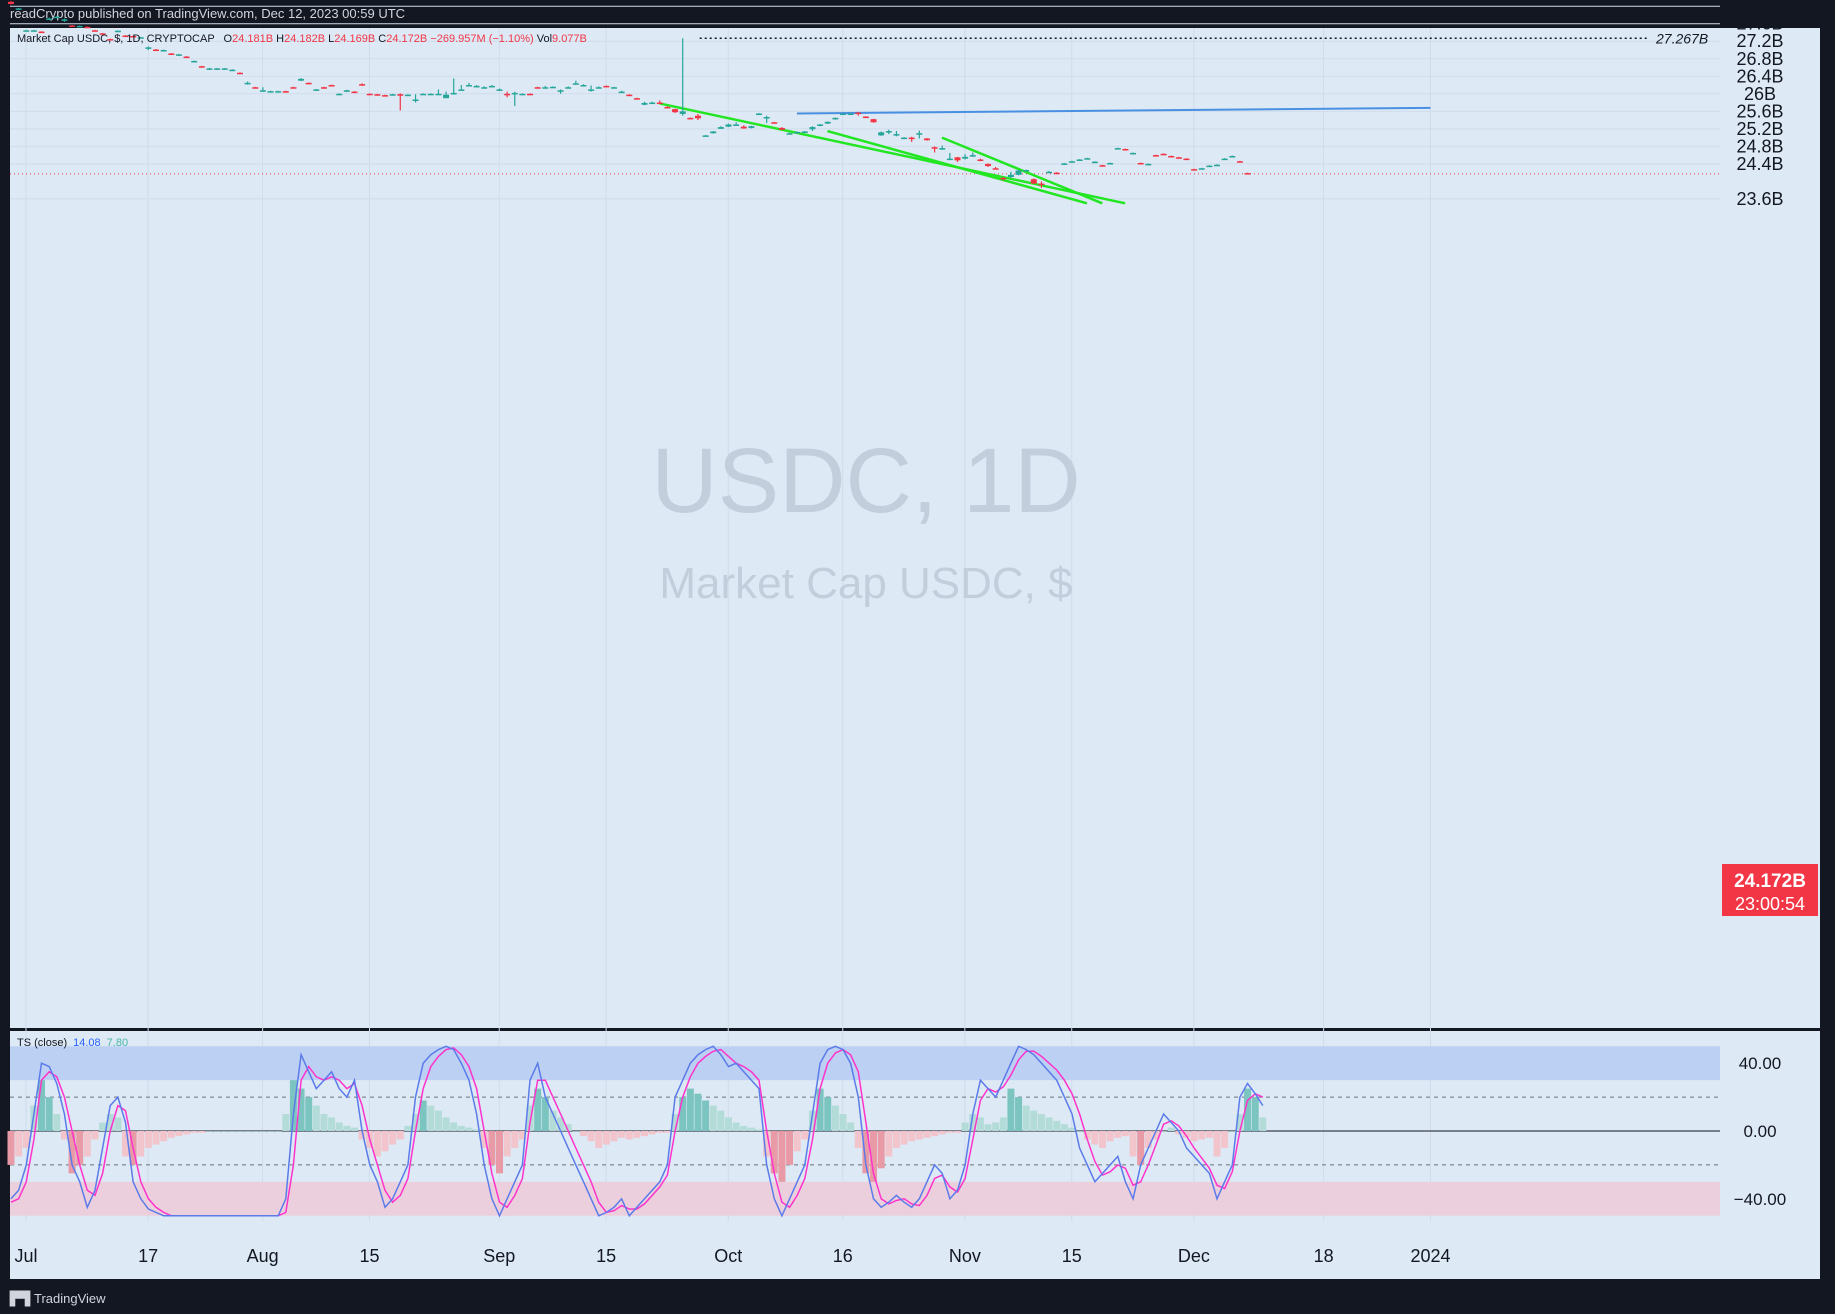  Describe the element at coordinates (865, 519) in the screenshot. I see `watermark: USDC, 1D Market Cap USDC, $` at that location.